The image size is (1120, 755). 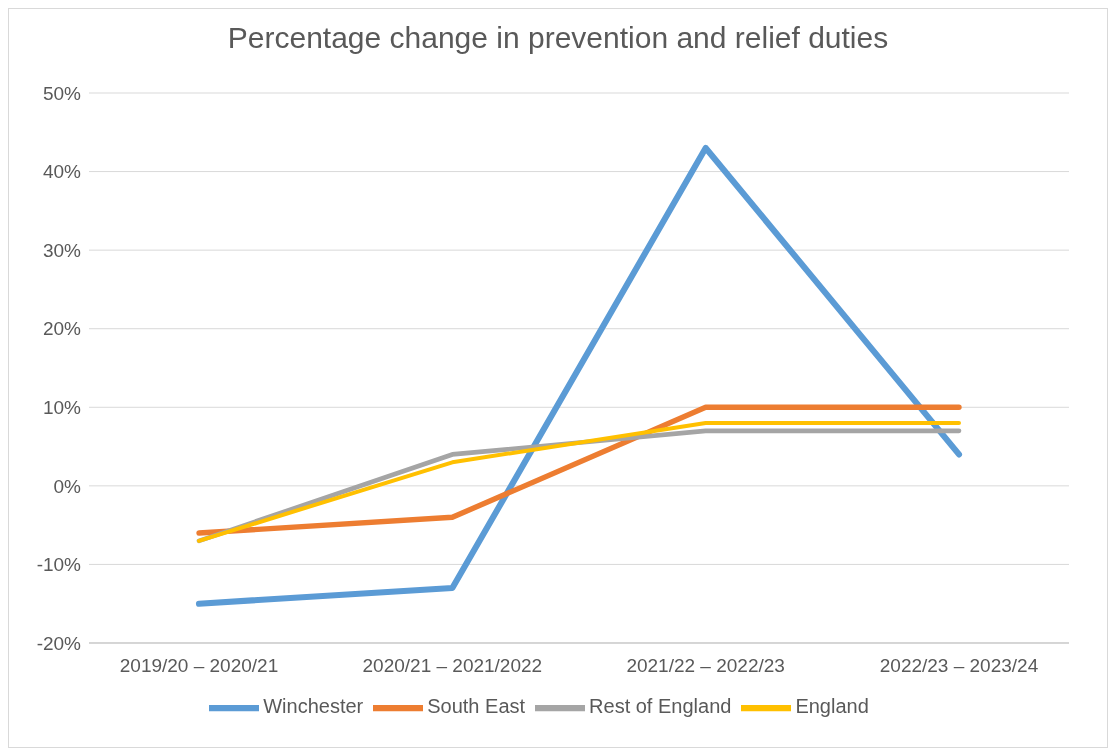 I want to click on legend-label: Winchester, so click(x=313, y=706).